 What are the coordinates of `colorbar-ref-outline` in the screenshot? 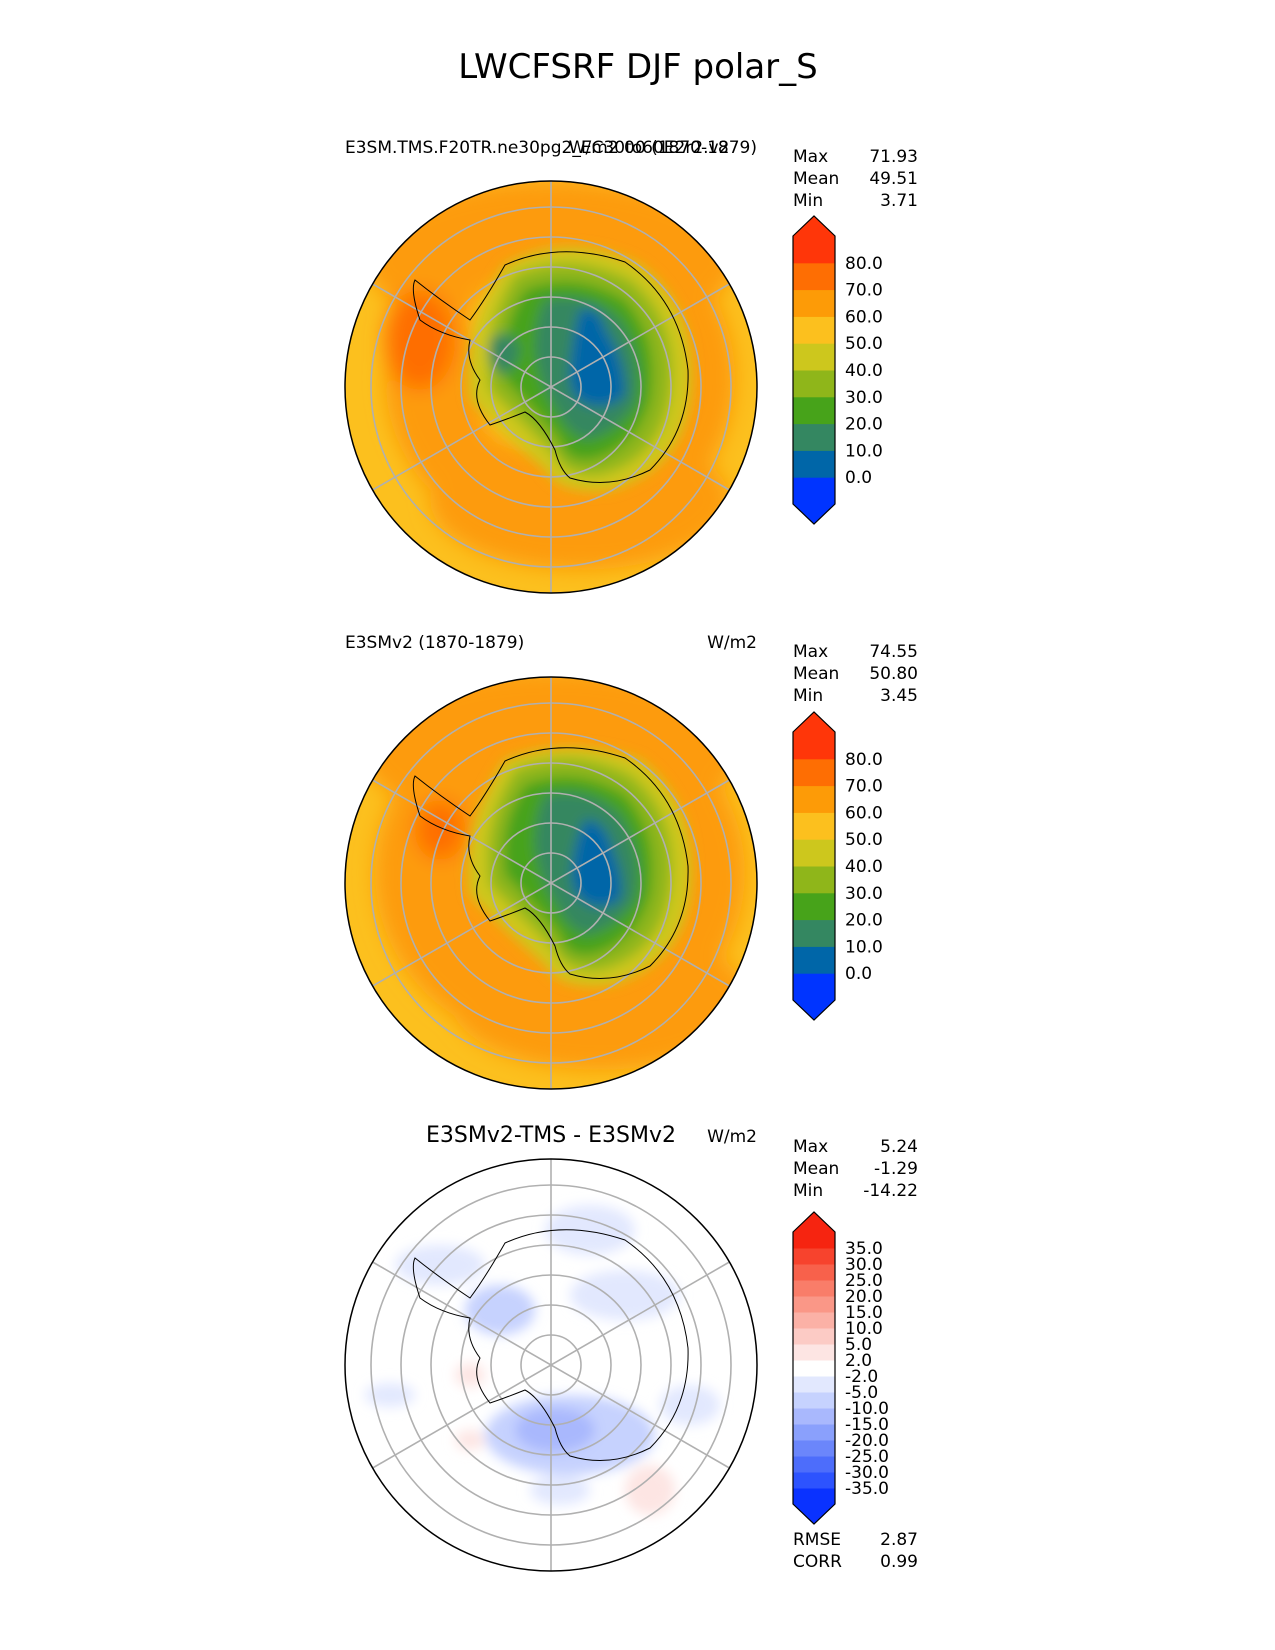 It's located at (814, 866).